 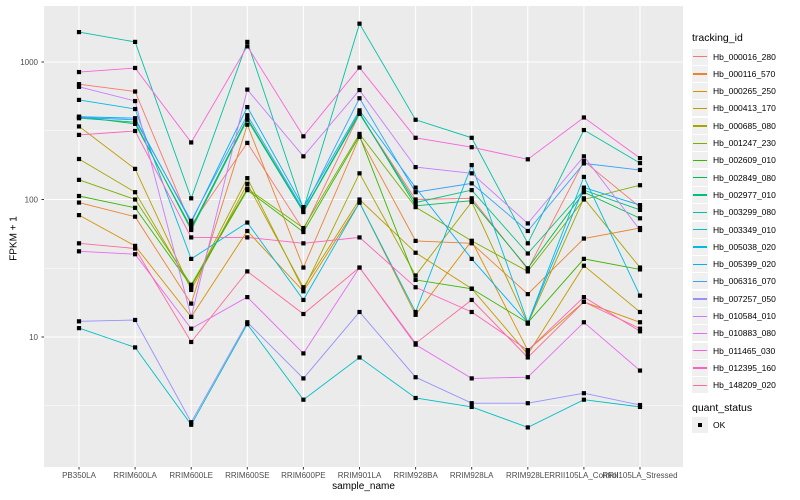 What do you see at coordinates (744, 229) in the screenshot?
I see `legend-label: Hb_003349_010` at bounding box center [744, 229].